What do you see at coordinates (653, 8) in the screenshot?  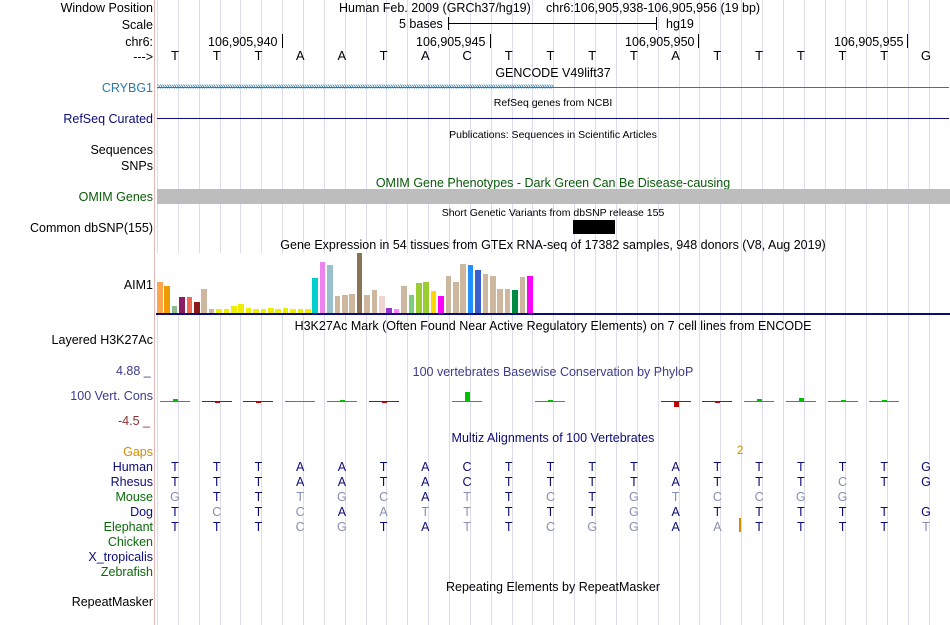 I see `position-readout: chr6:106,905,938-106,905,956 (19 bp)` at bounding box center [653, 8].